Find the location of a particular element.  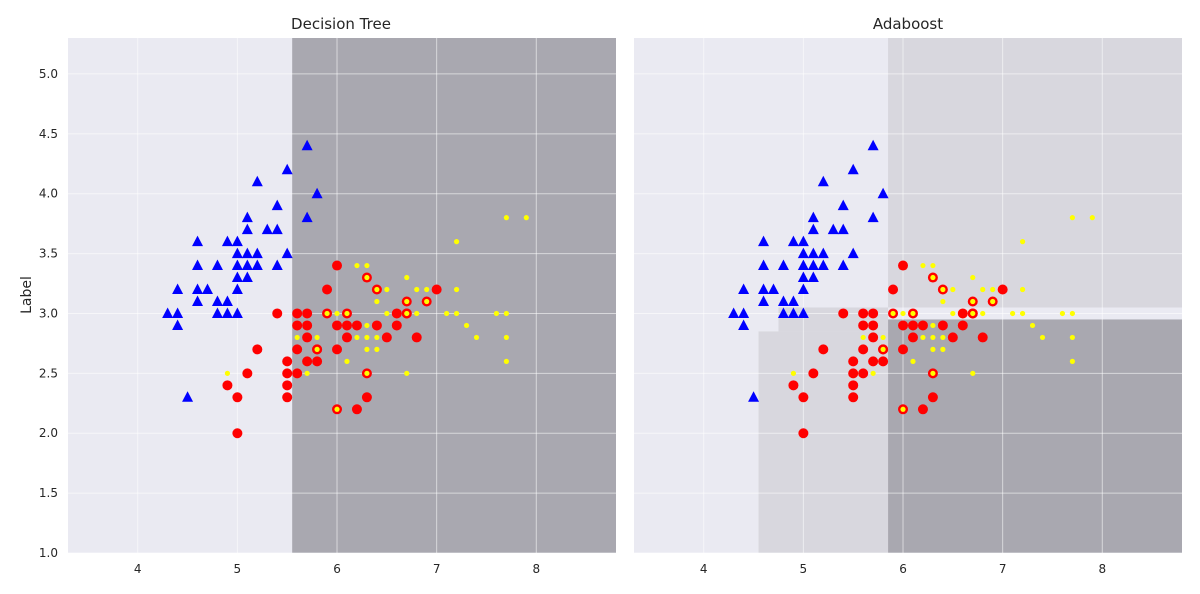

dt-xtick-label-8: 8 is located at coordinates (536, 569).